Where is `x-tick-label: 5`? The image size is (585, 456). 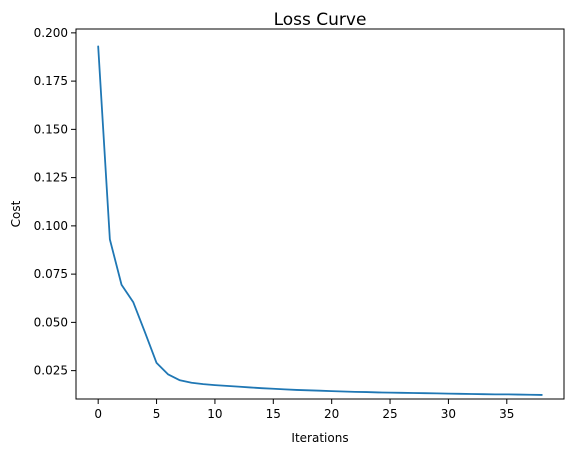
x-tick-label: 5 is located at coordinates (157, 414).